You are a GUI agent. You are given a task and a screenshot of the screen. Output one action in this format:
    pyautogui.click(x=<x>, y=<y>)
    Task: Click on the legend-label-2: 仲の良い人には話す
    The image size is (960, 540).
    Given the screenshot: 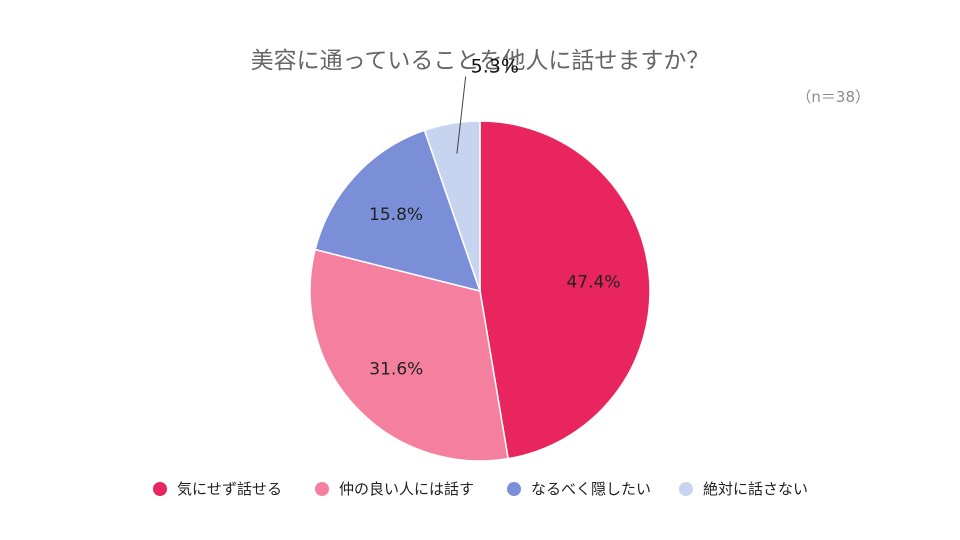 What is the action you would take?
    pyautogui.click(x=406, y=489)
    